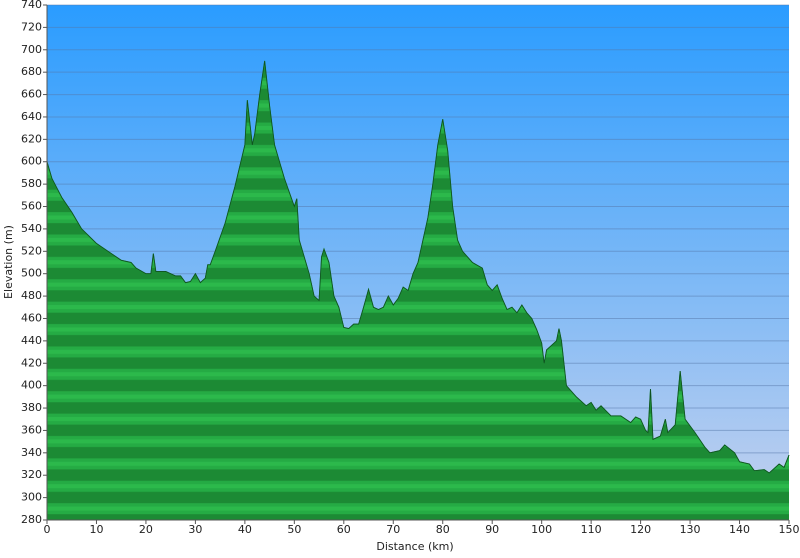 This screenshot has height=558, width=800. What do you see at coordinates (31, 94) in the screenshot?
I see `y-tick-label: 660` at bounding box center [31, 94].